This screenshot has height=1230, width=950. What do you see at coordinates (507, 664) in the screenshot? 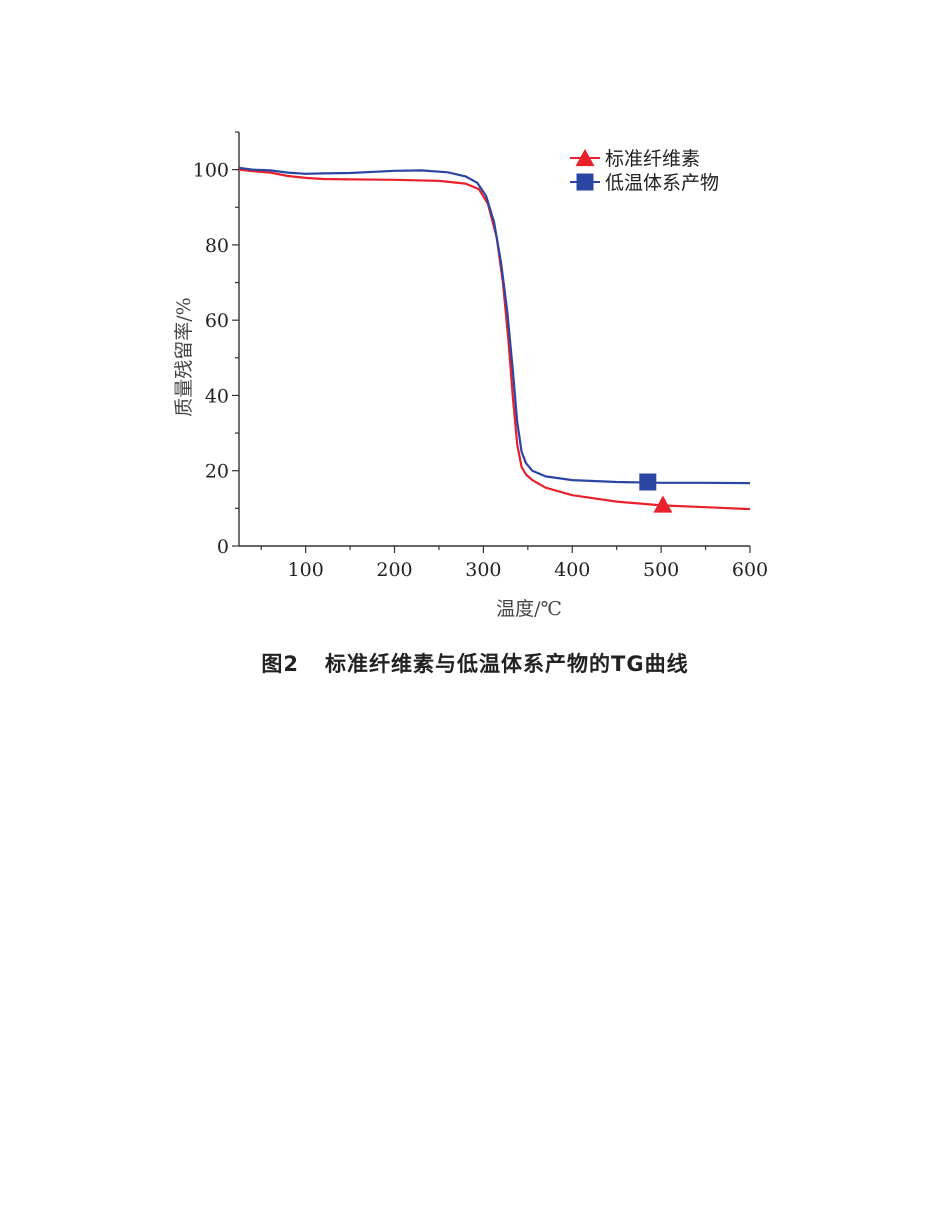
I see `figure-caption-text: 标准纤维素与低温体系产物的TG曲线` at bounding box center [507, 664].